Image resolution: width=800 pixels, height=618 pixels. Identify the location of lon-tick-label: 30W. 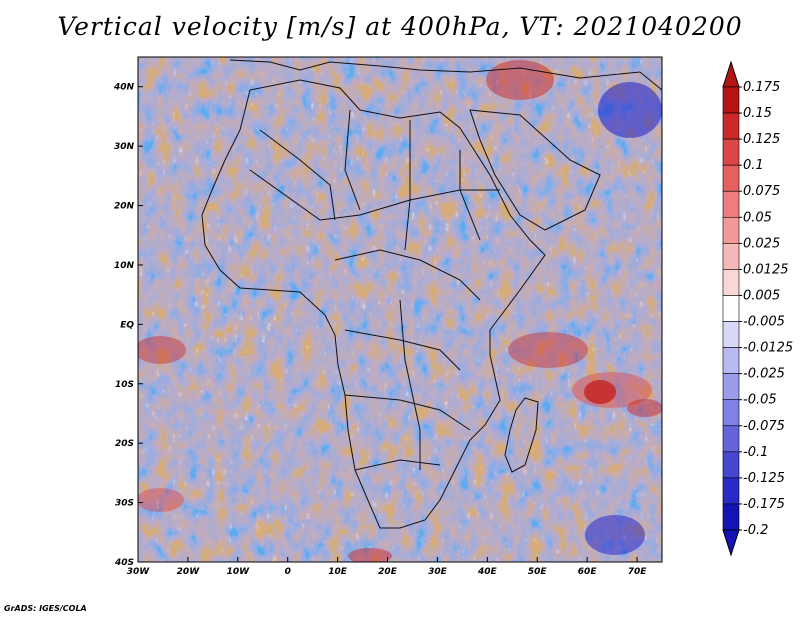
(139, 572).